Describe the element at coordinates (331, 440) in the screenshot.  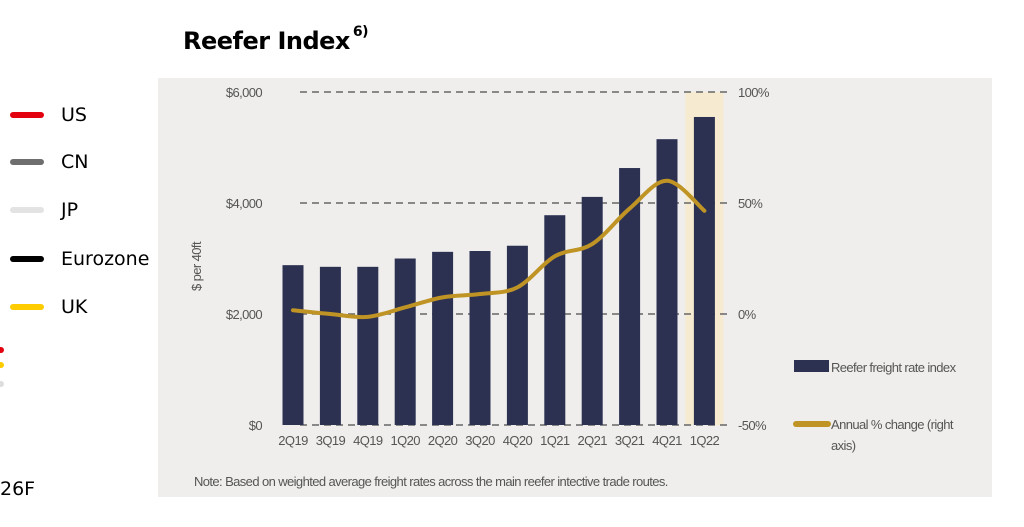
I see `x-tick-label: 3Q19` at that location.